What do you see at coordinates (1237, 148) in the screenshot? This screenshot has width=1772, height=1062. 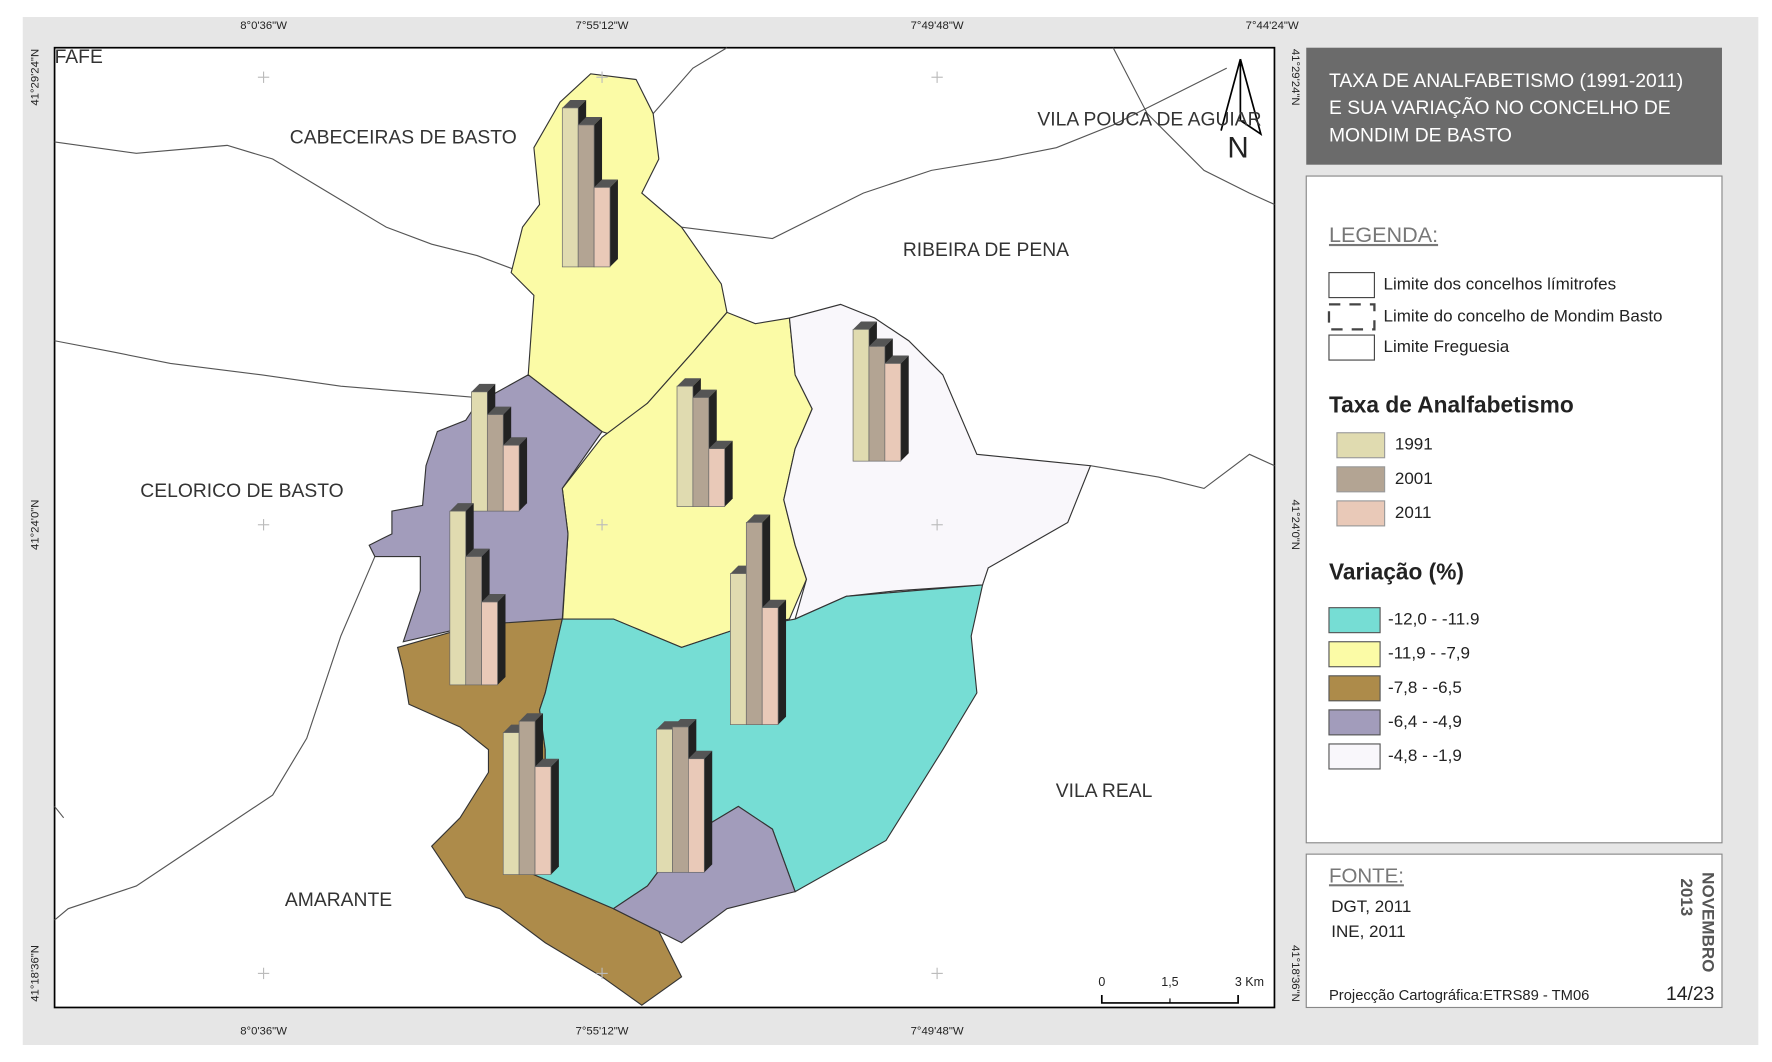 I see `north-label: N` at bounding box center [1237, 148].